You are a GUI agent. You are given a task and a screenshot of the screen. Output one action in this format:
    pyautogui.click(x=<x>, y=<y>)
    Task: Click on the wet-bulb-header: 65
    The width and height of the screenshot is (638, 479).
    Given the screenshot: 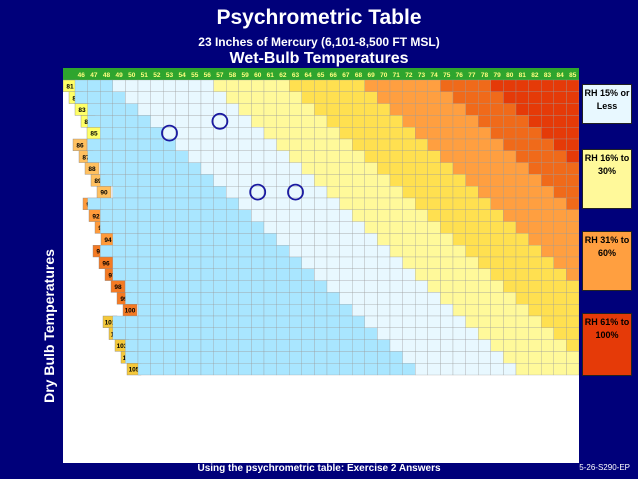 What is the action you would take?
    pyautogui.click(x=321, y=75)
    